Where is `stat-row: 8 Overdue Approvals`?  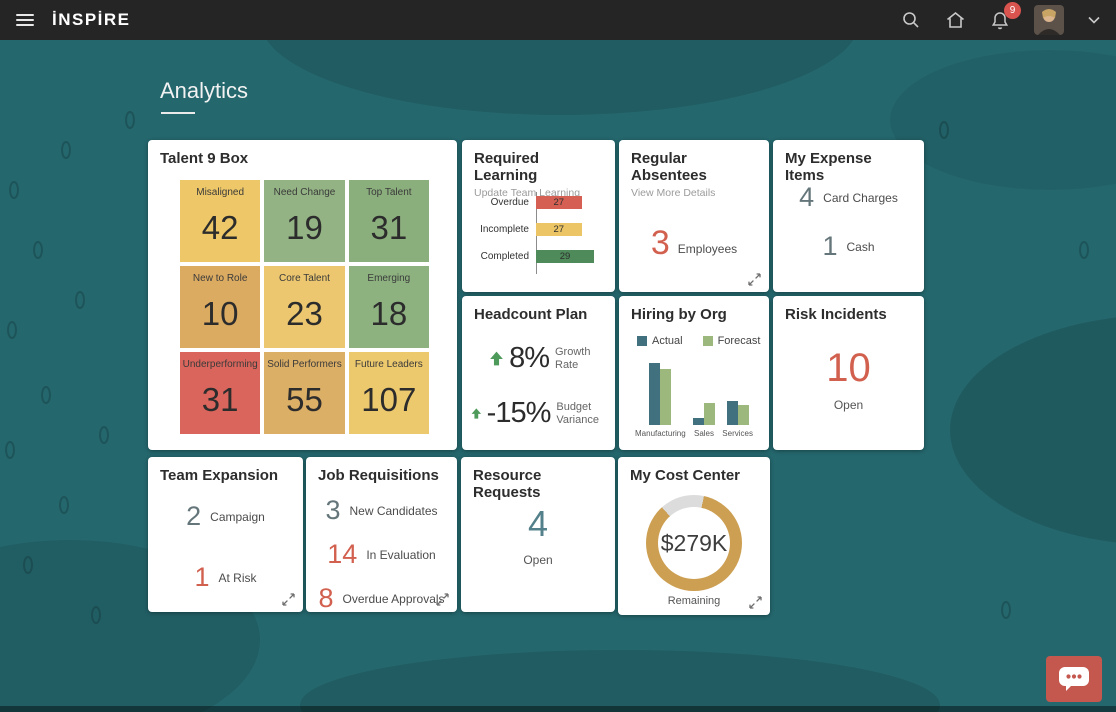 stat-row: 8 Overdue Approvals is located at coordinates (381, 598).